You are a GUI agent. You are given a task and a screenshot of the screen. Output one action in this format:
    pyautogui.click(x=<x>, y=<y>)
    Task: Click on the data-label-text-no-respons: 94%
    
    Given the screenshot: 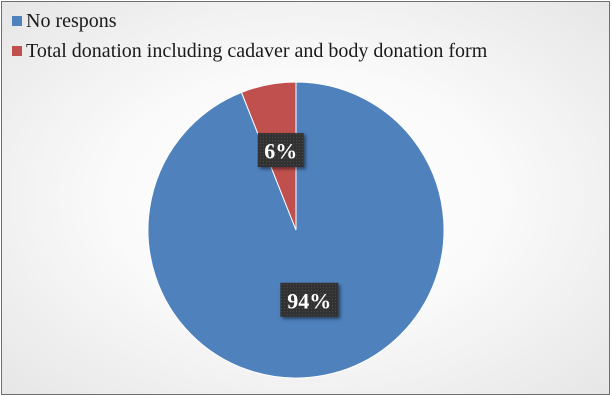 What is the action you would take?
    pyautogui.click(x=309, y=300)
    